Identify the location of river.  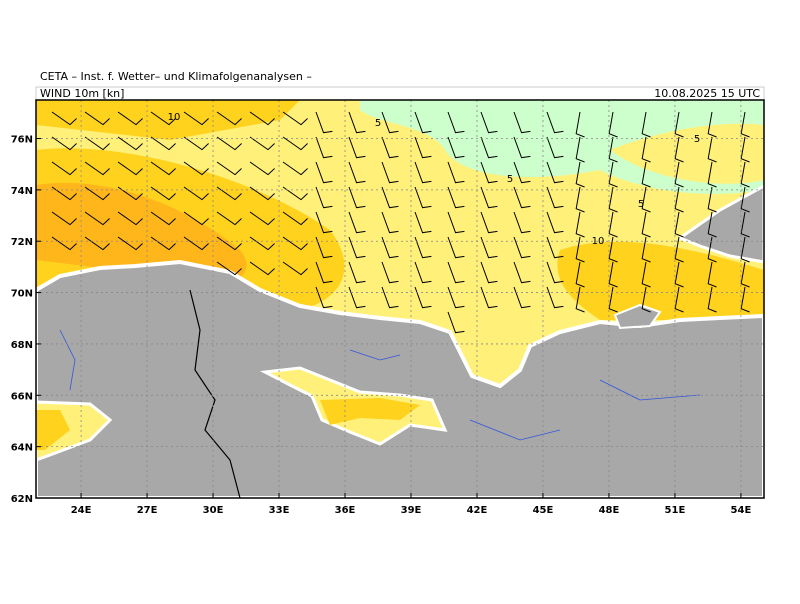
(380, 385).